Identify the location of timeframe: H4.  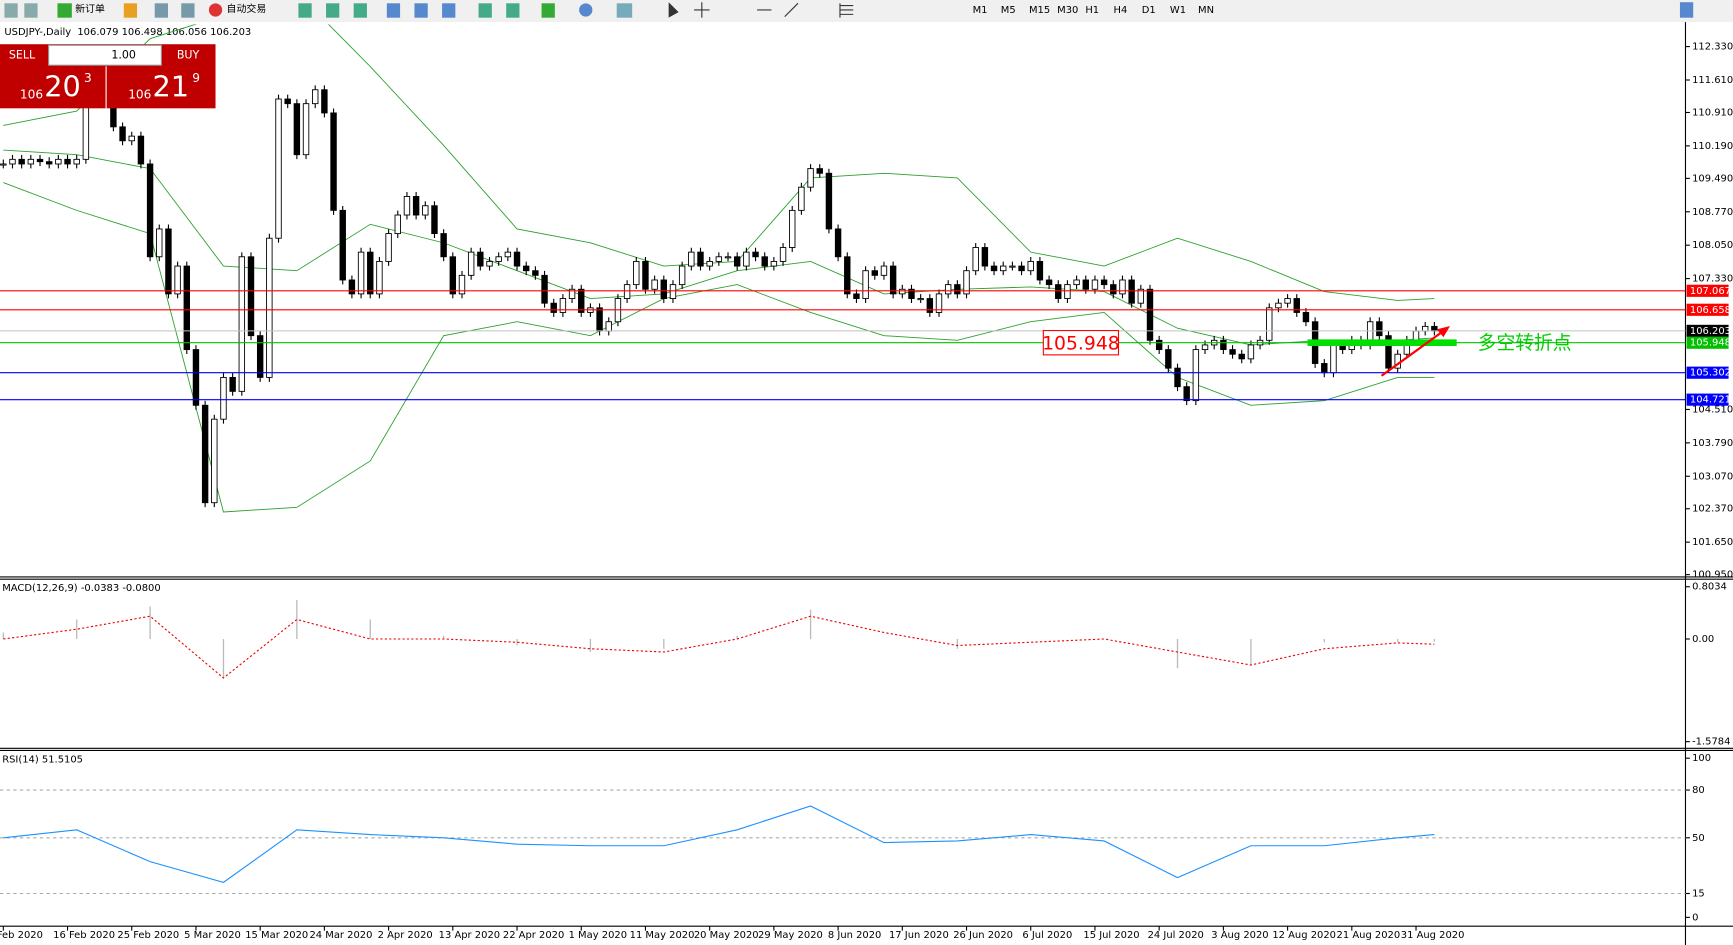
(1121, 10).